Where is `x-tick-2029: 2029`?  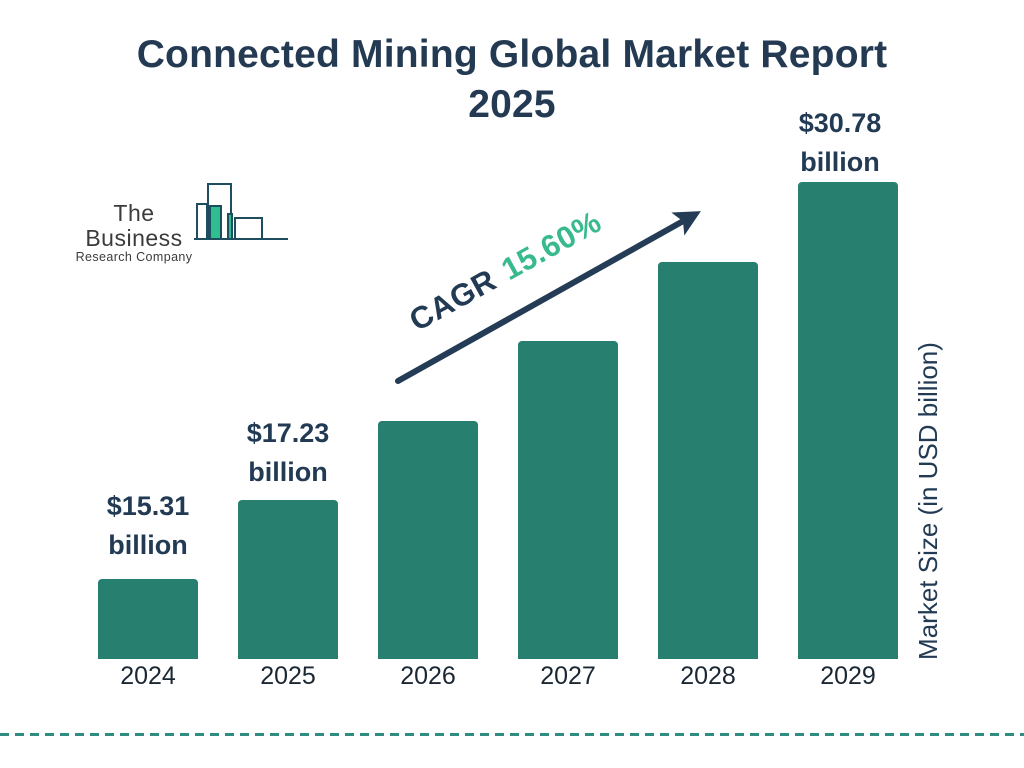
x-tick-2029: 2029 is located at coordinates (848, 676).